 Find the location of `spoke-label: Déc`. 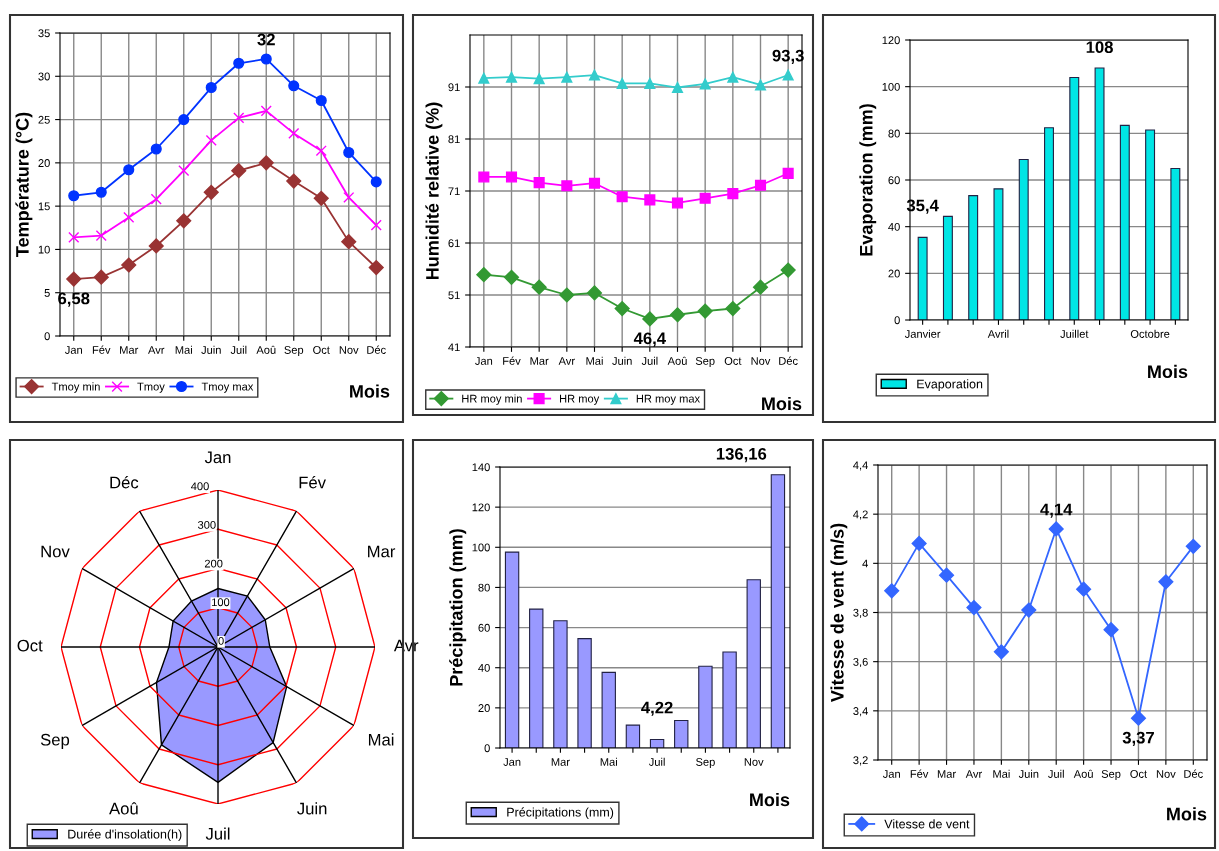

spoke-label: Déc is located at coordinates (124, 482).